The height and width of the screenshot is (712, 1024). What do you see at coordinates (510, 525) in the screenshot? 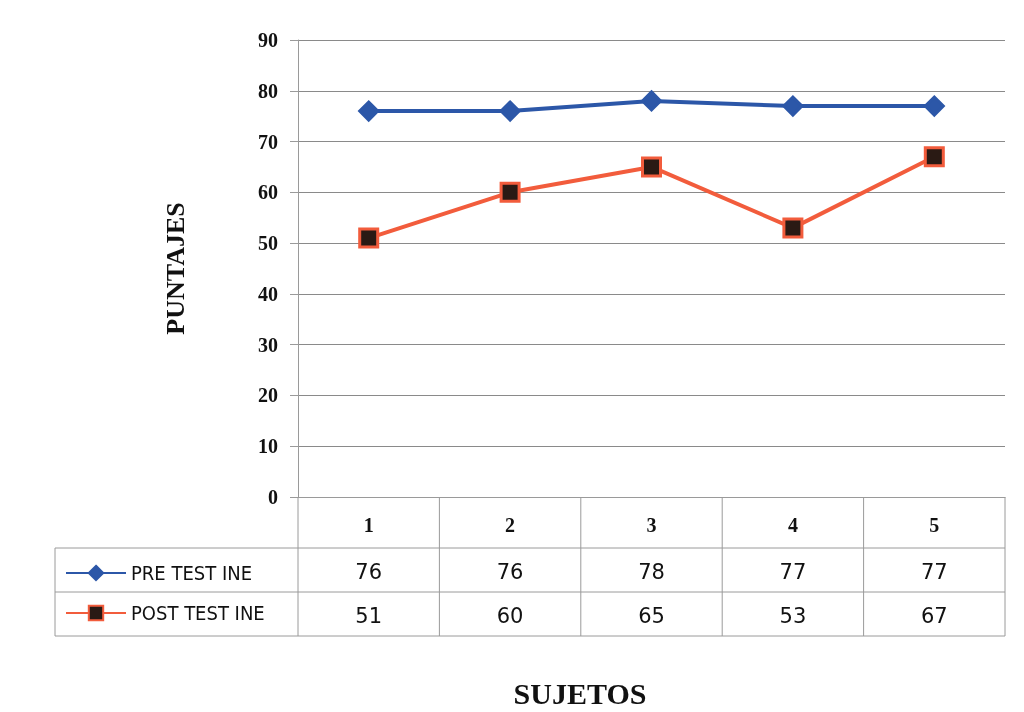
I see `x-tick-label: 2` at bounding box center [510, 525].